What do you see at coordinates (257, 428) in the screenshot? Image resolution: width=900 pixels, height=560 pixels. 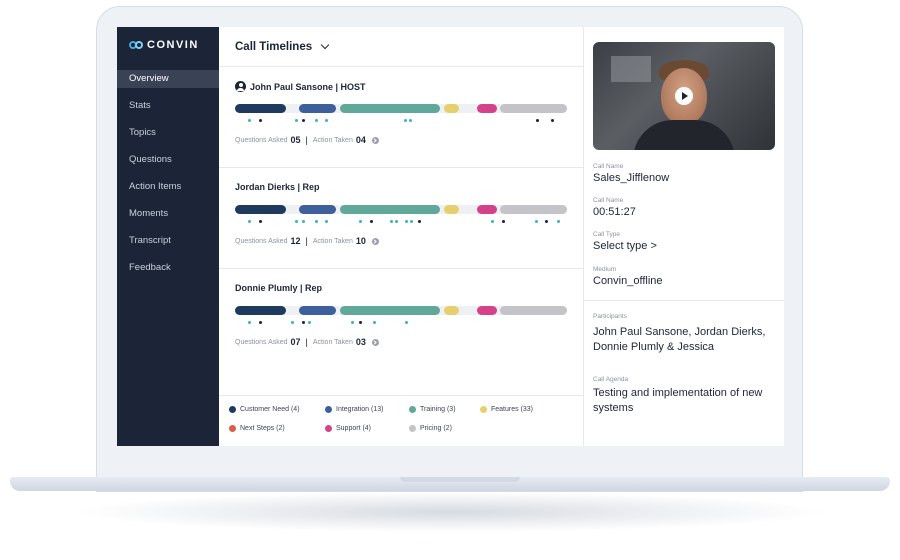 I see `legend-item: Next Steps (2)` at bounding box center [257, 428].